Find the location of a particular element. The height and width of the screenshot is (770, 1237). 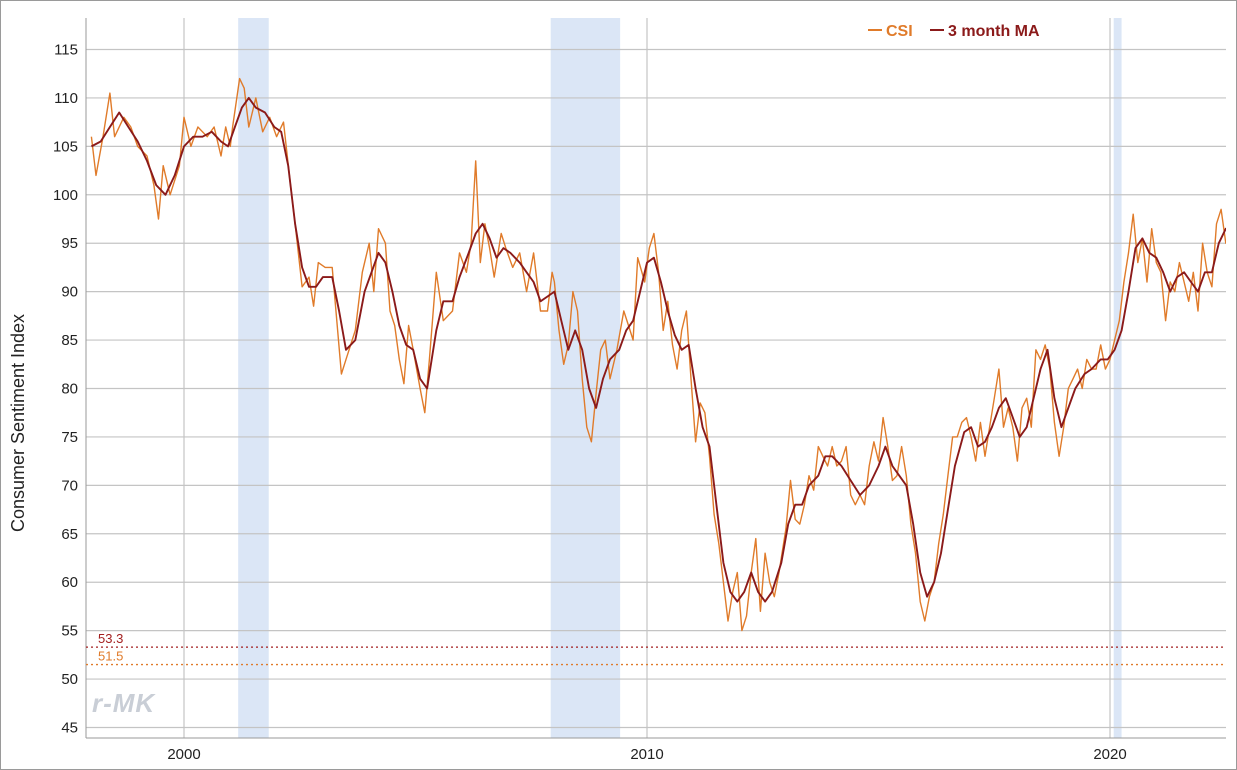

watermark-logo: r-MK is located at coordinates (124, 703).